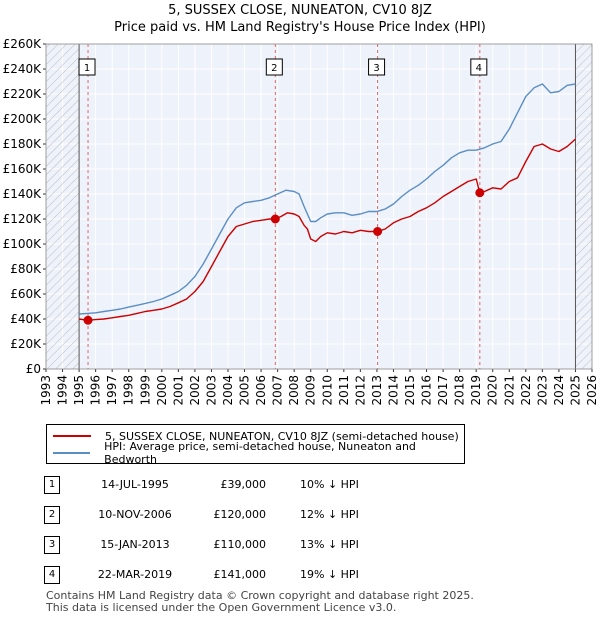 Image resolution: width=600 pixels, height=620 pixels. I want to click on x-tick-label: 2025, so click(575, 390).